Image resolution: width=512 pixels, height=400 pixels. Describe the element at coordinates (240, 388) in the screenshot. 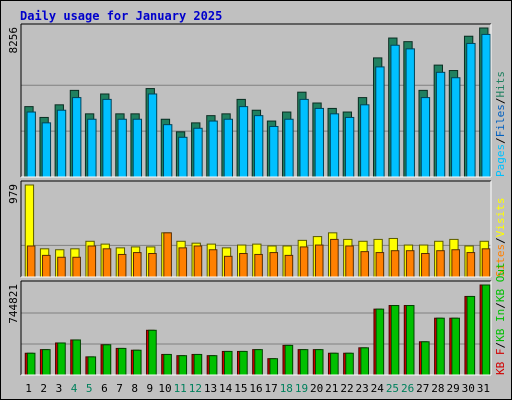

I see `x-tick-label: 15` at that location.